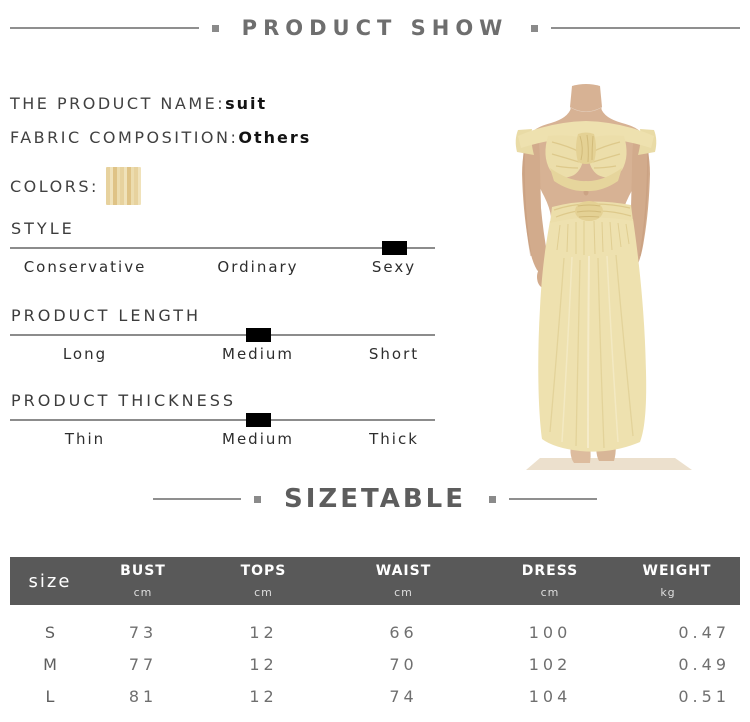  I want to click on dress-cell: 100, so click(550, 632).